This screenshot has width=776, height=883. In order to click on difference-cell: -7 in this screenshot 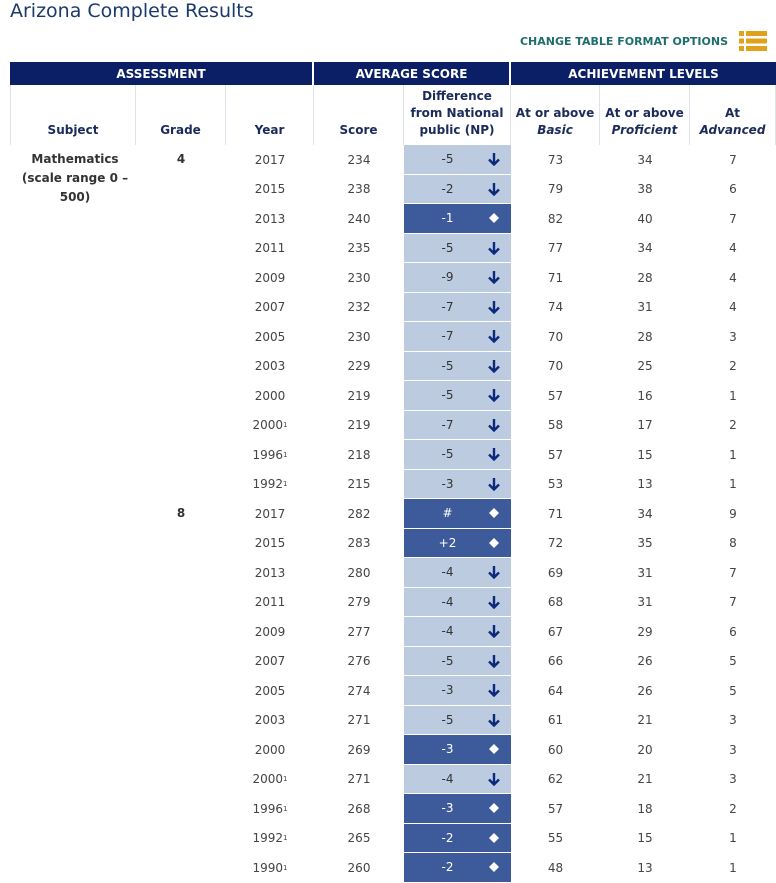, I will do `click(457, 306)`.